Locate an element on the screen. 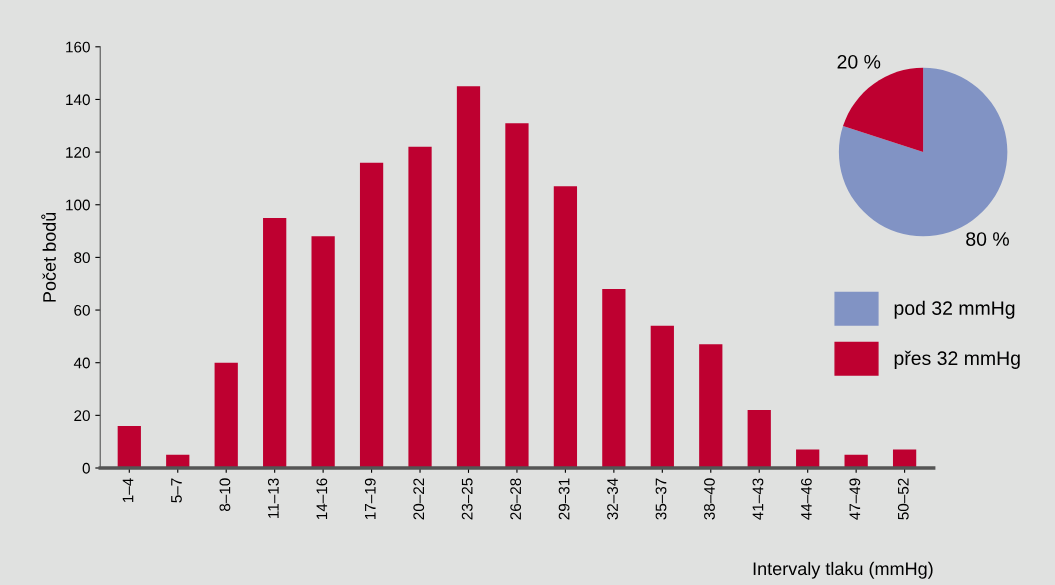  x-tick-label: 50–52 is located at coordinates (903, 499).